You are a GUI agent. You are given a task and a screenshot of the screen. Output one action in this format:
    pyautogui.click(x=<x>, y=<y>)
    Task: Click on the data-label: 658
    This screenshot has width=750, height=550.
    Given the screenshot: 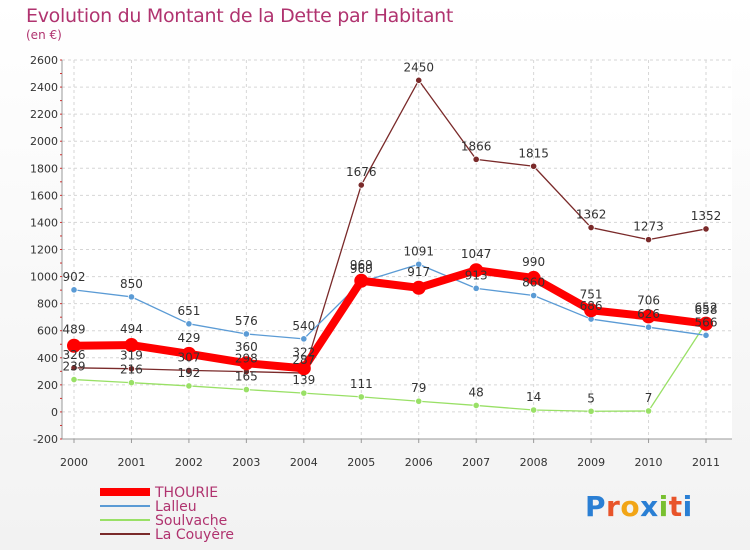 What is the action you would take?
    pyautogui.click(x=706, y=310)
    